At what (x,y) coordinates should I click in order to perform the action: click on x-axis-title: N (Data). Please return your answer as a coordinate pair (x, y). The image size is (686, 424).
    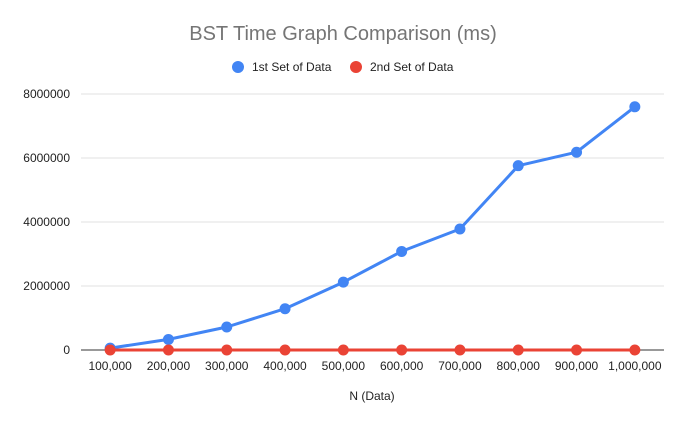
    Looking at the image, I should click on (371, 396).